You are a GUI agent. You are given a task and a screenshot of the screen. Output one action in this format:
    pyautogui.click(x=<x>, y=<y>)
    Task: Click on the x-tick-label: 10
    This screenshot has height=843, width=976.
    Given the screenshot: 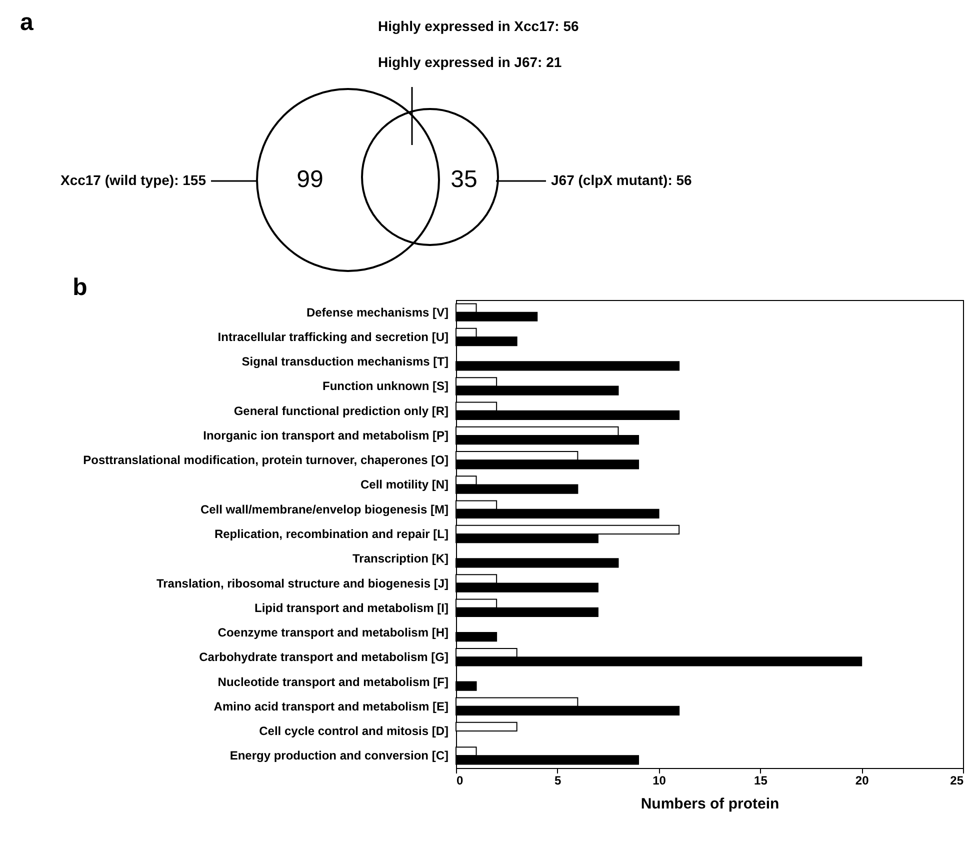 What is the action you would take?
    pyautogui.click(x=659, y=781)
    